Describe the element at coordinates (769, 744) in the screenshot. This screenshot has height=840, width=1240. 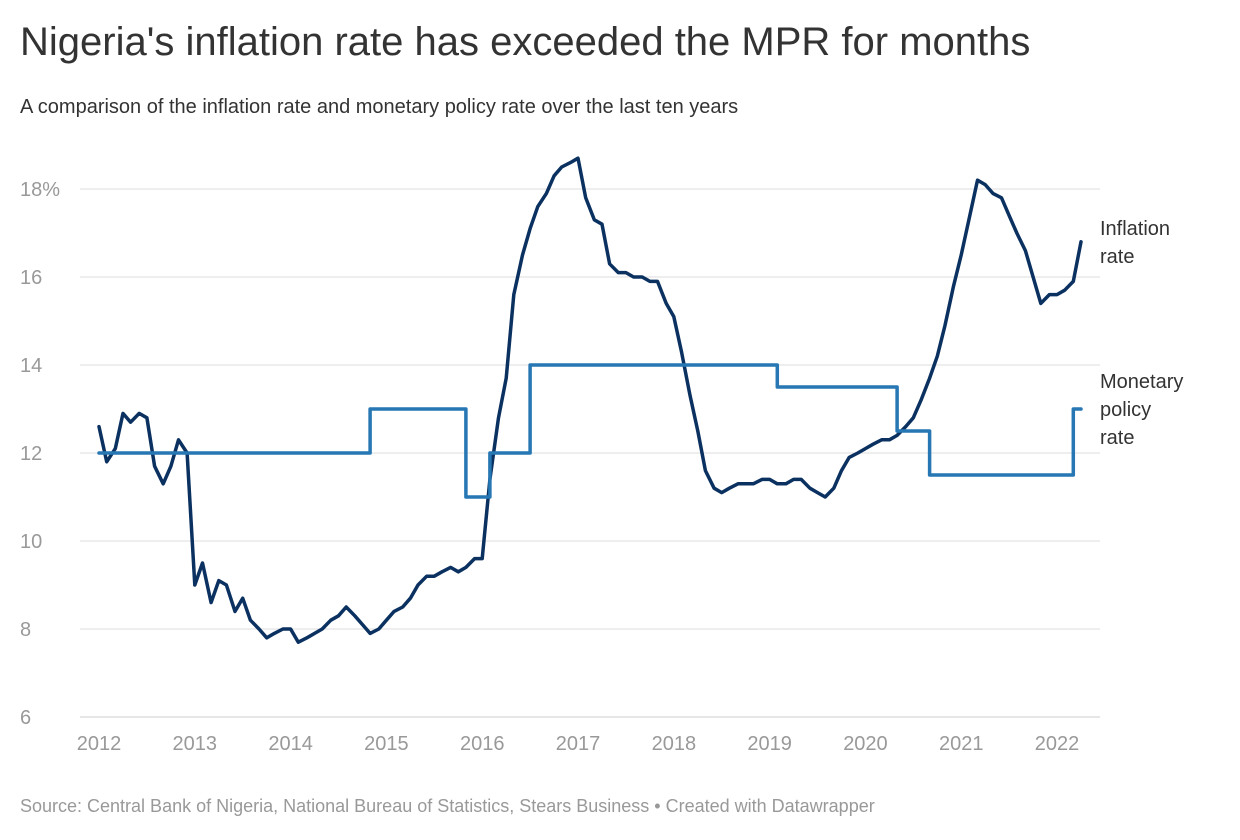
I see `x-tick-label: 2019` at that location.